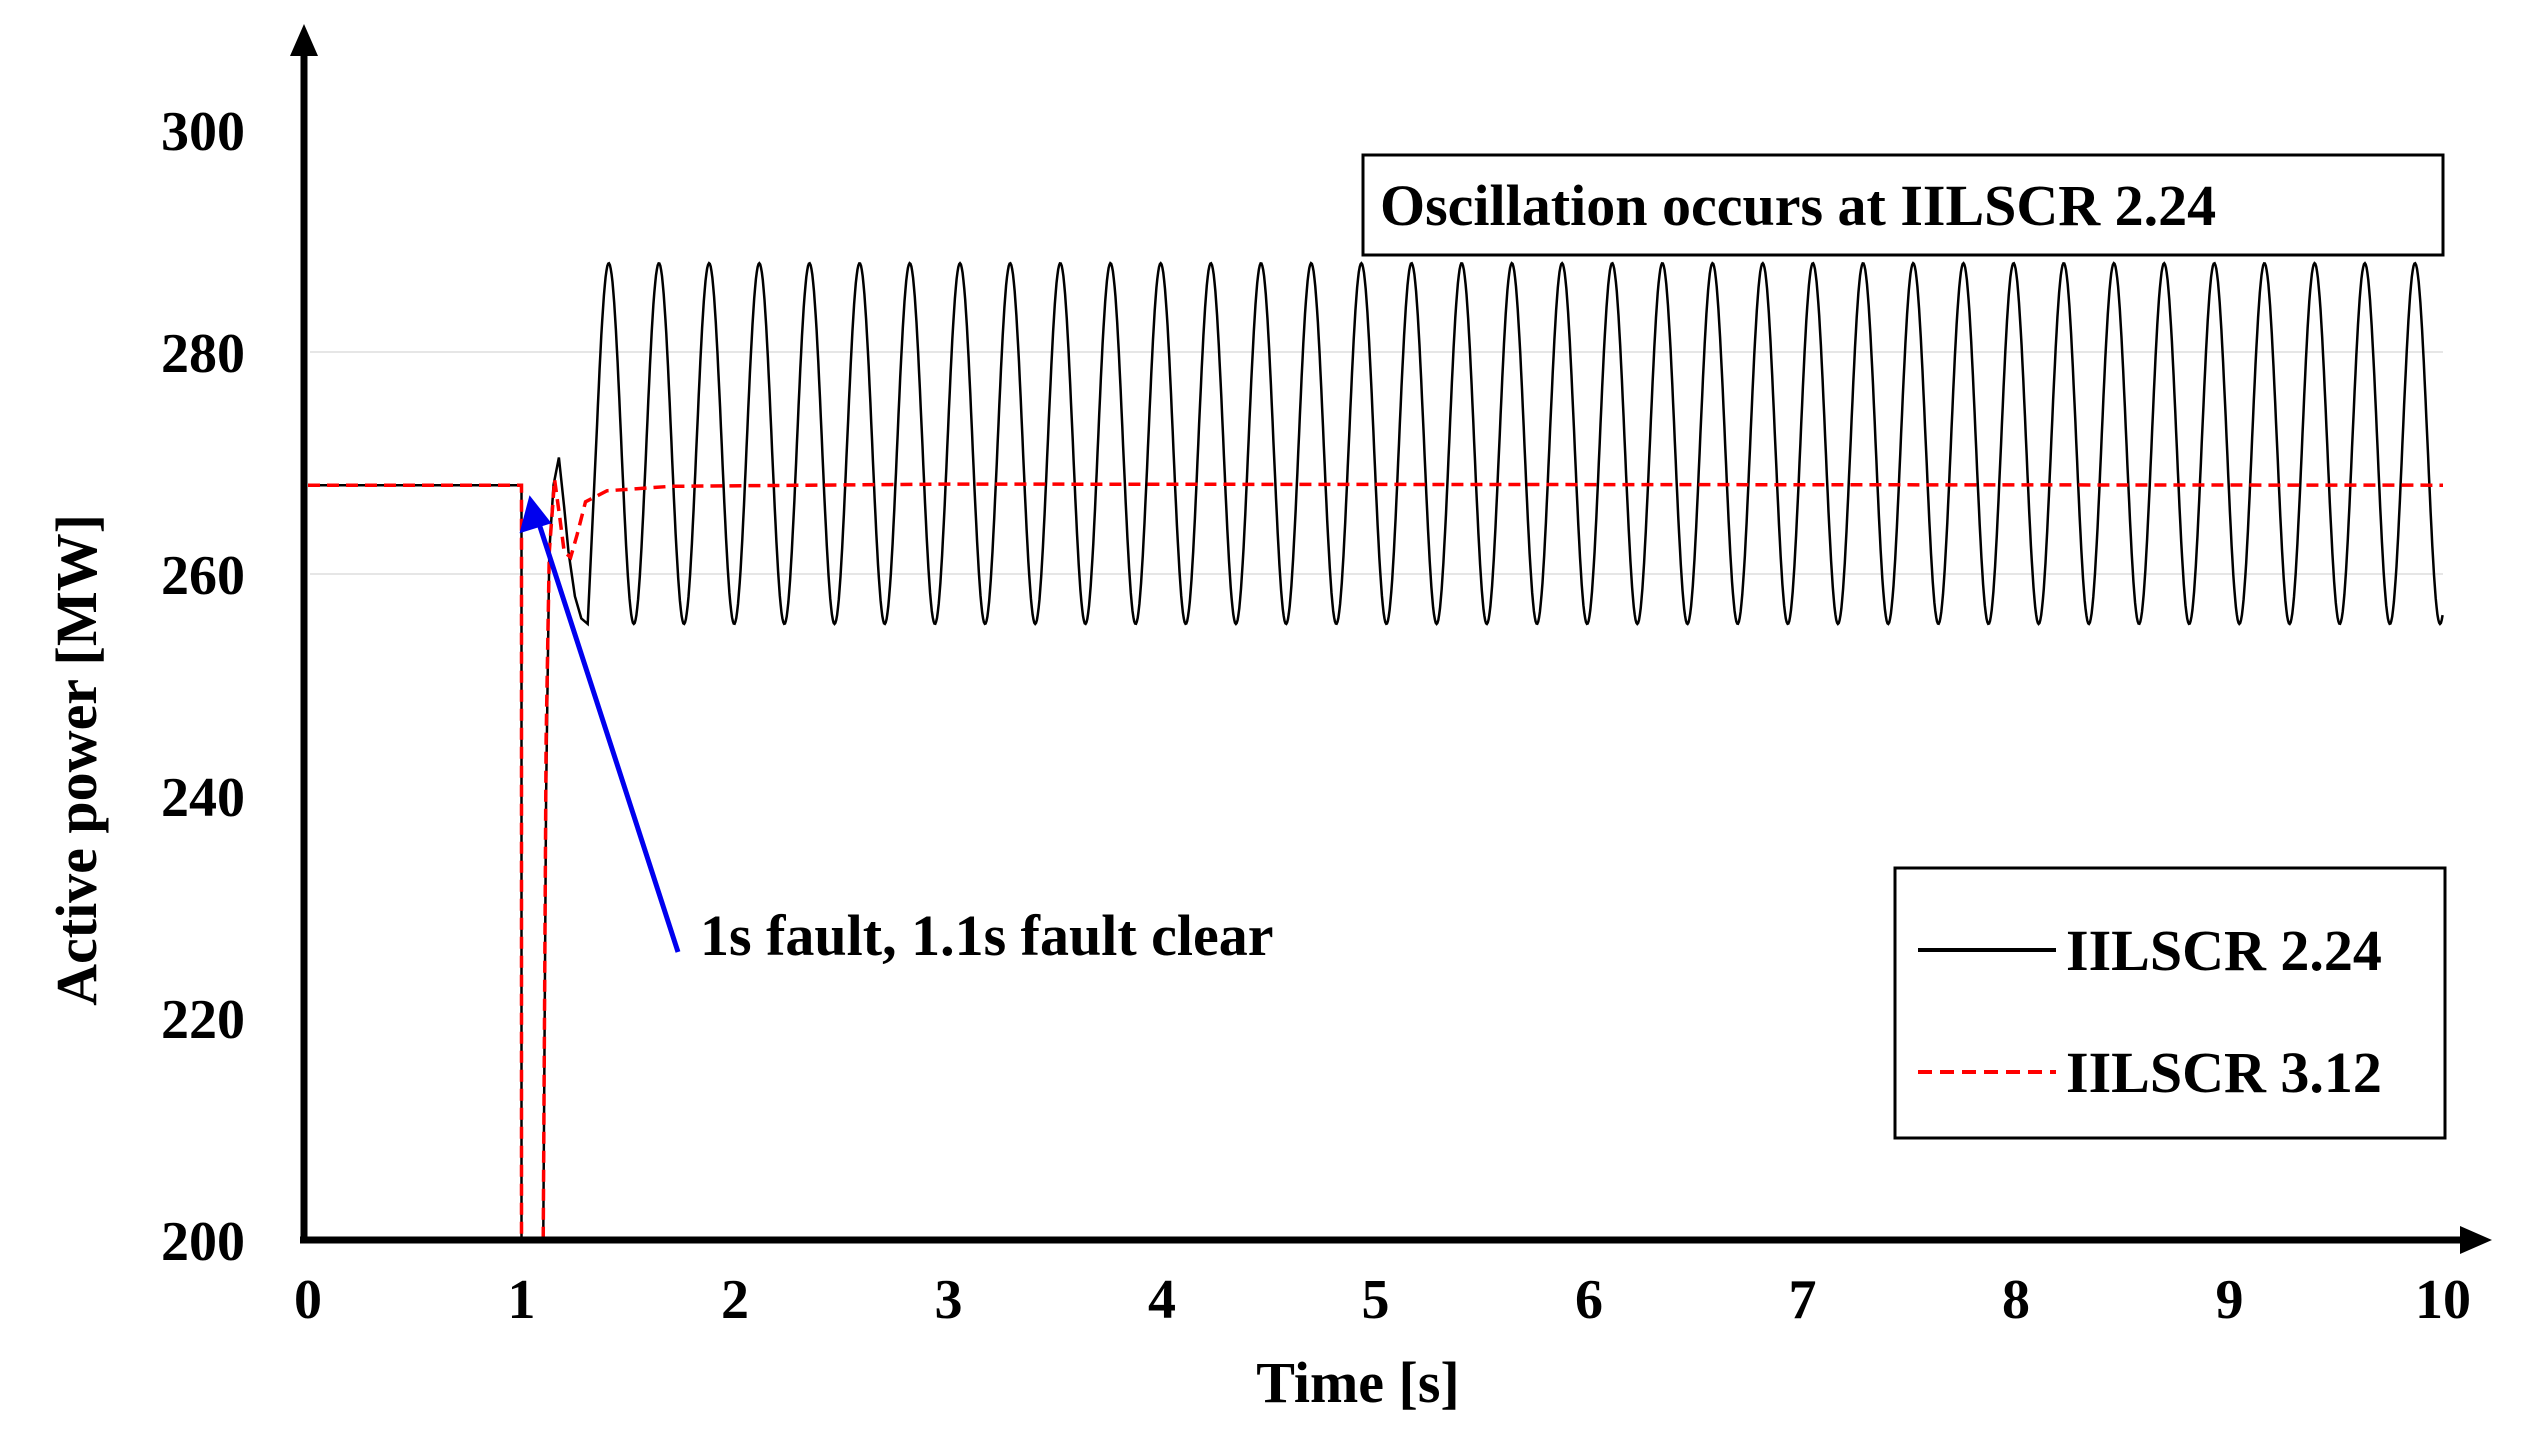 The height and width of the screenshot is (1430, 2531). I want to click on y-tick-label: 260, so click(203, 576).